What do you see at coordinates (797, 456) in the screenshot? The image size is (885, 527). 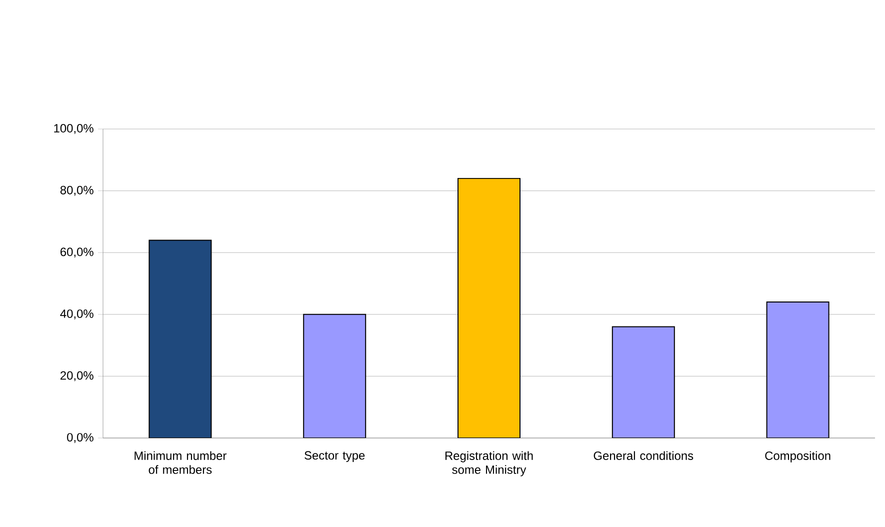 I see `x-tick-label: Composition` at bounding box center [797, 456].